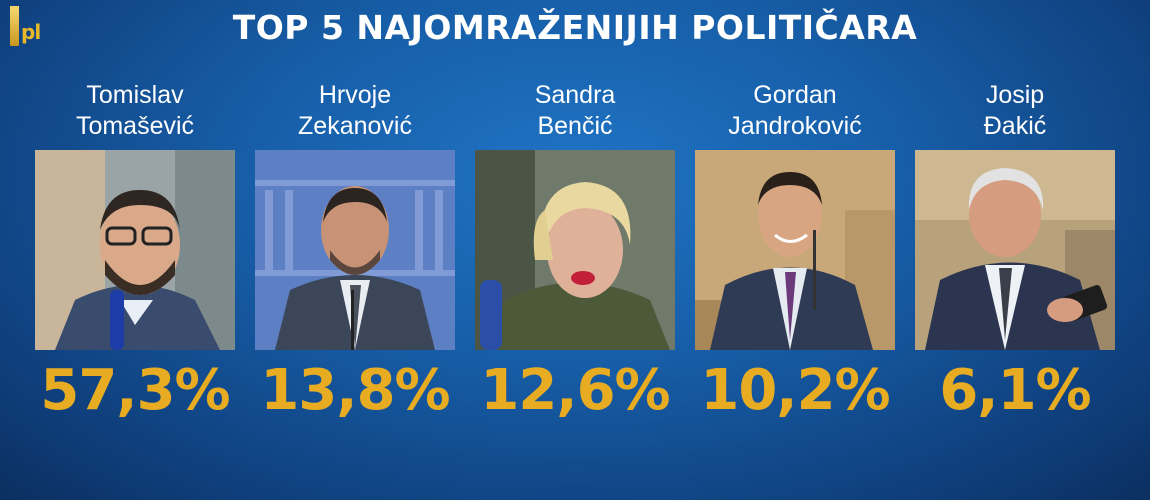 This screenshot has width=1150, height=500. I want to click on politician-card-dakic: Josip Đakić 6,1%, so click(1015, 251).